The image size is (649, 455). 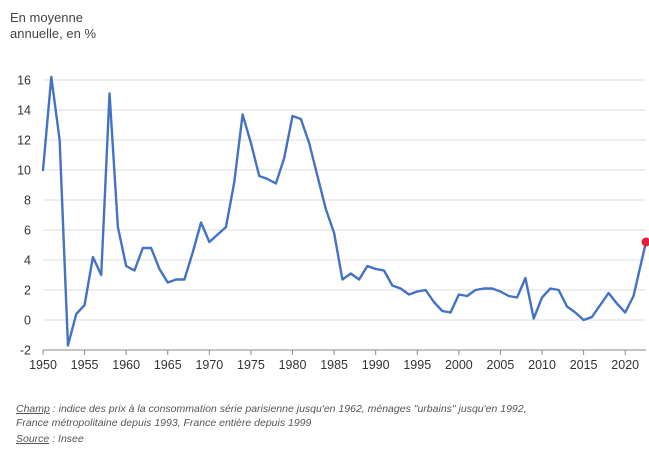 What do you see at coordinates (625, 364) in the screenshot?
I see `x-tick-label: 2020` at bounding box center [625, 364].